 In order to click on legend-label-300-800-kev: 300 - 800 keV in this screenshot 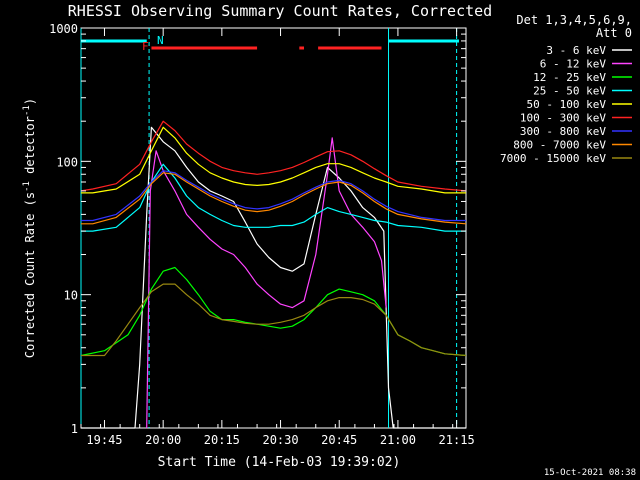, I will do `click(563, 131)`.